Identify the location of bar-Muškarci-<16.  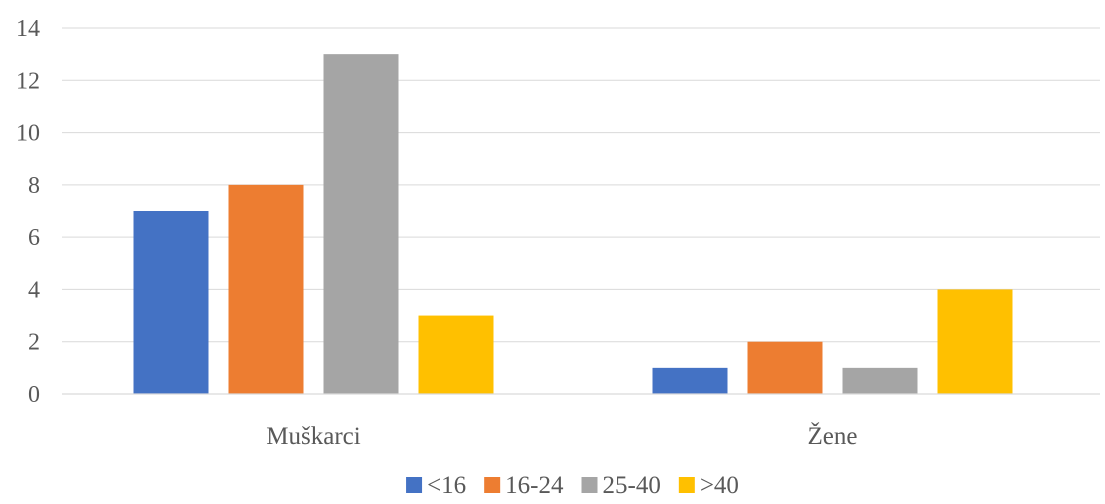
(171, 302).